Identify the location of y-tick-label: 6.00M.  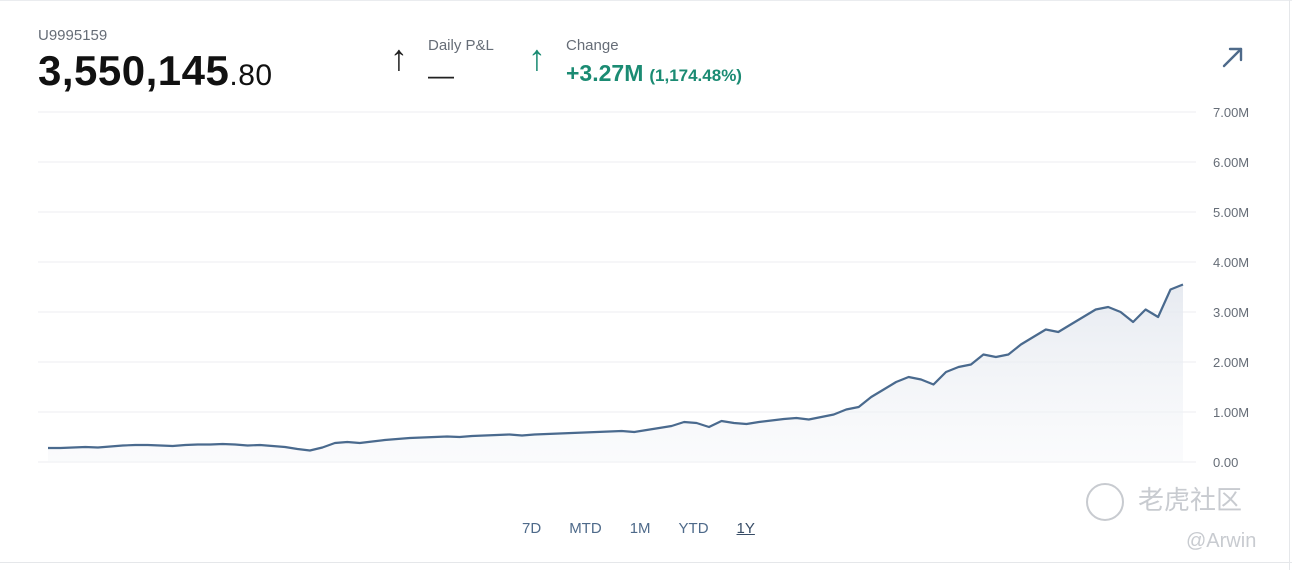
(1231, 162).